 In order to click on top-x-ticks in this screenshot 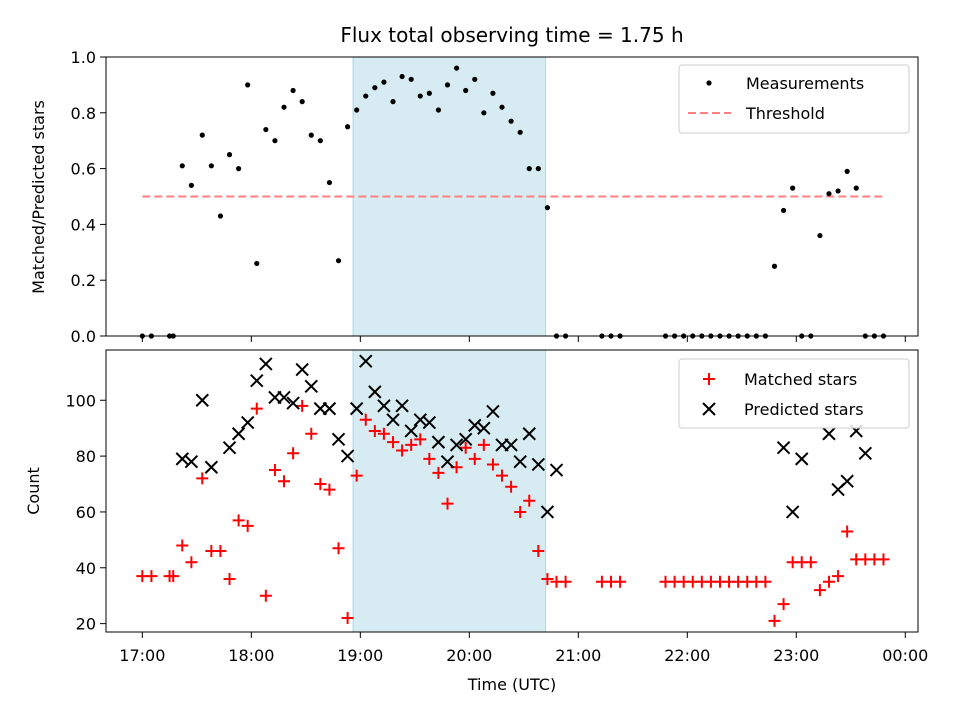, I will do `click(523, 339)`.